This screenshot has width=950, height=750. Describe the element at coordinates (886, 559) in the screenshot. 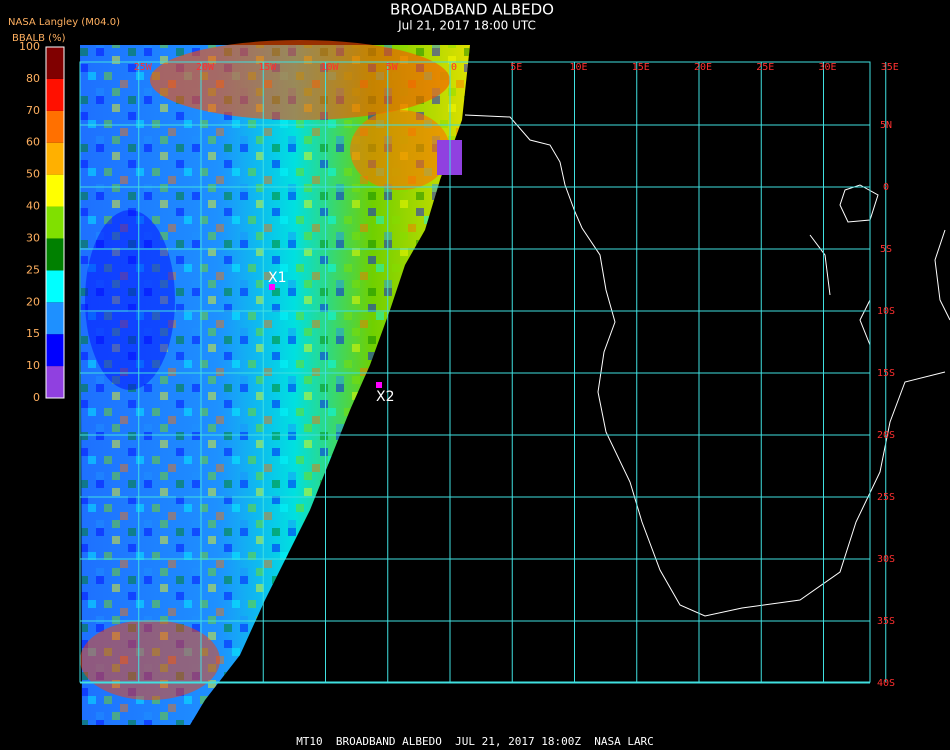

I see `latitude-label: 30S` at that location.